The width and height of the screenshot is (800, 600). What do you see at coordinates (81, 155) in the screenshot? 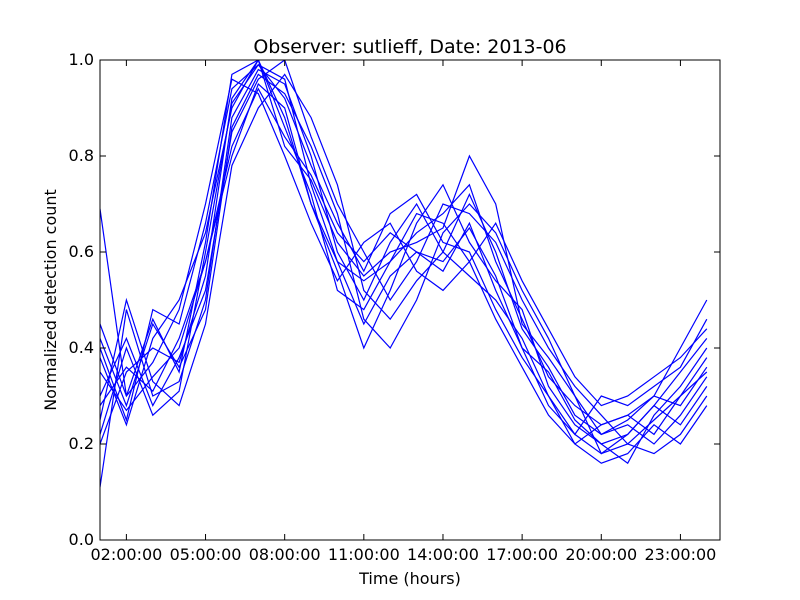
I see `y-tick-label: 0.8` at bounding box center [81, 155].